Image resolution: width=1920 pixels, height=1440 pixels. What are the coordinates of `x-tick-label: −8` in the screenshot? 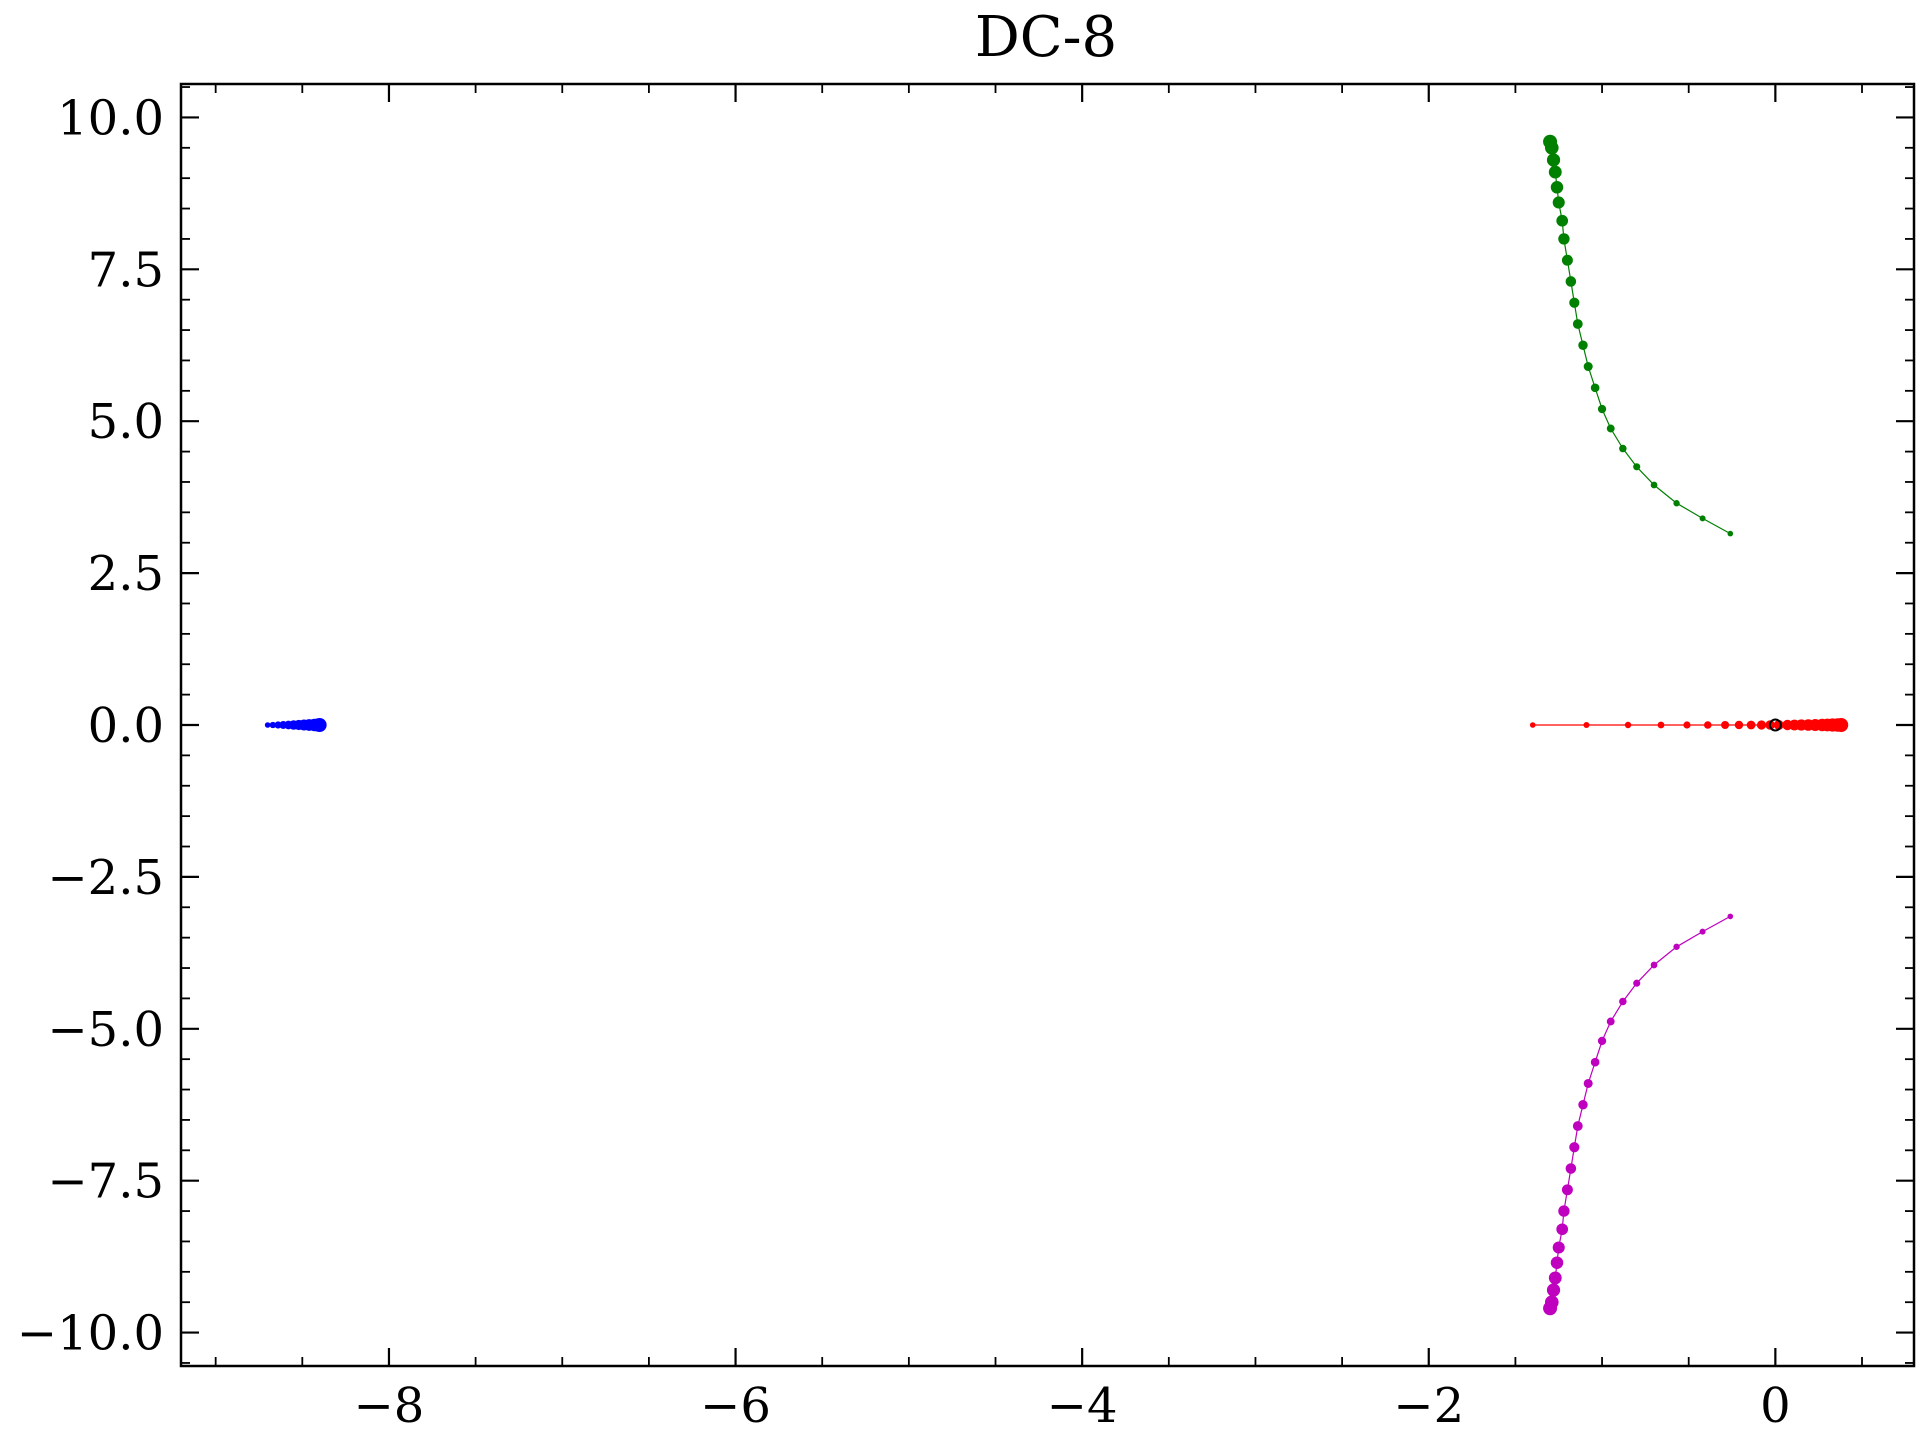 It's located at (389, 1406).